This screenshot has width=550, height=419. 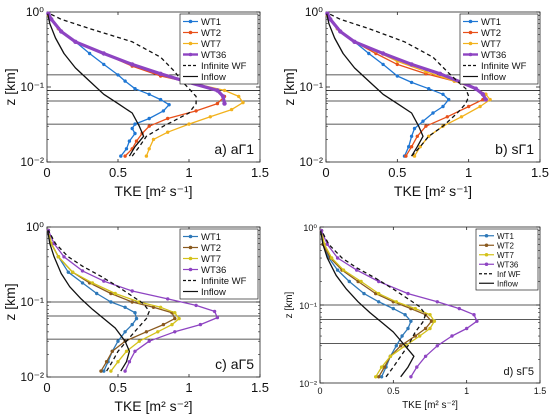 What do you see at coordinates (325, 172) in the screenshot?
I see `x-tick-label: 0` at bounding box center [325, 172].